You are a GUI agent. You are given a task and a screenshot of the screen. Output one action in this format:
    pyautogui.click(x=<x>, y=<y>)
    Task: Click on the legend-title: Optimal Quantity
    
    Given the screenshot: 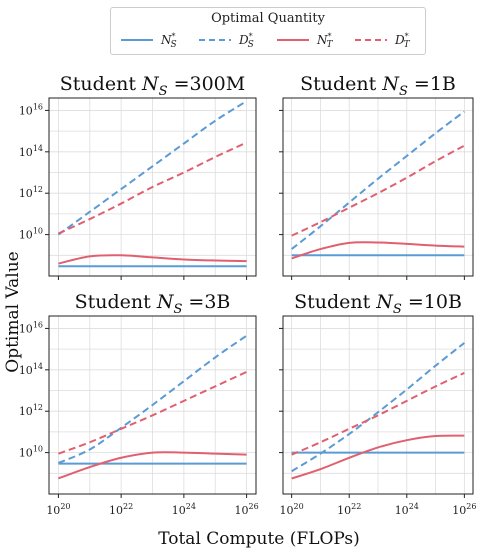 What is the action you would take?
    pyautogui.click(x=268, y=18)
    